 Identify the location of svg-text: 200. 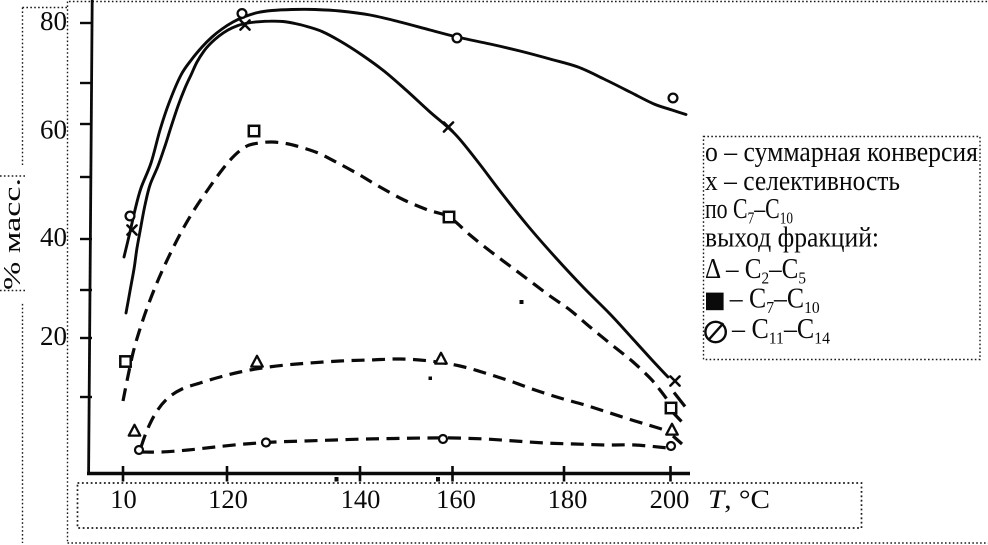
(670, 499).